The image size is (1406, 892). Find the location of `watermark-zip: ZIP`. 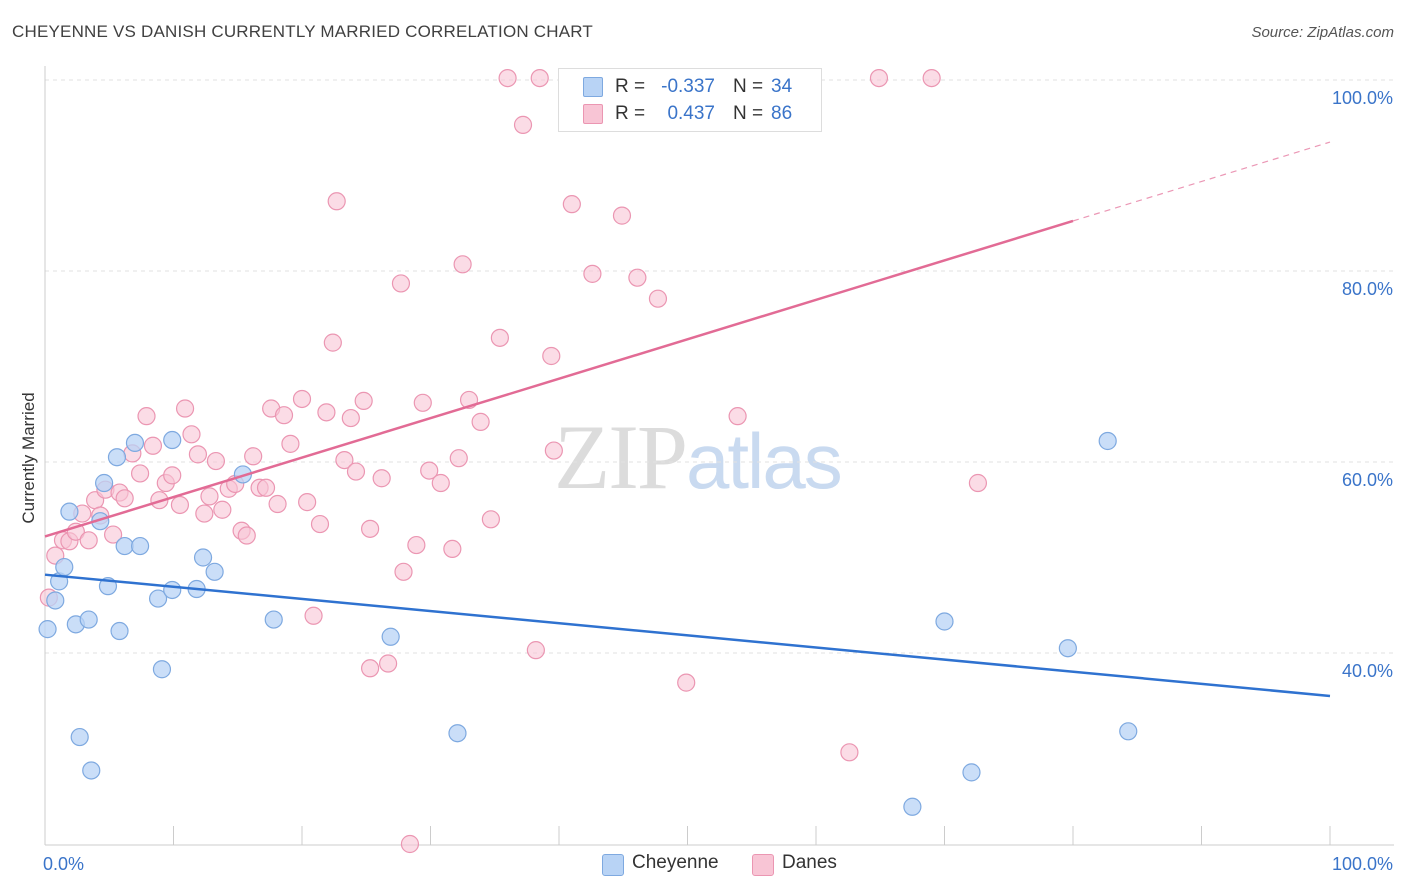

watermark-zip: ZIP is located at coordinates (621, 457).